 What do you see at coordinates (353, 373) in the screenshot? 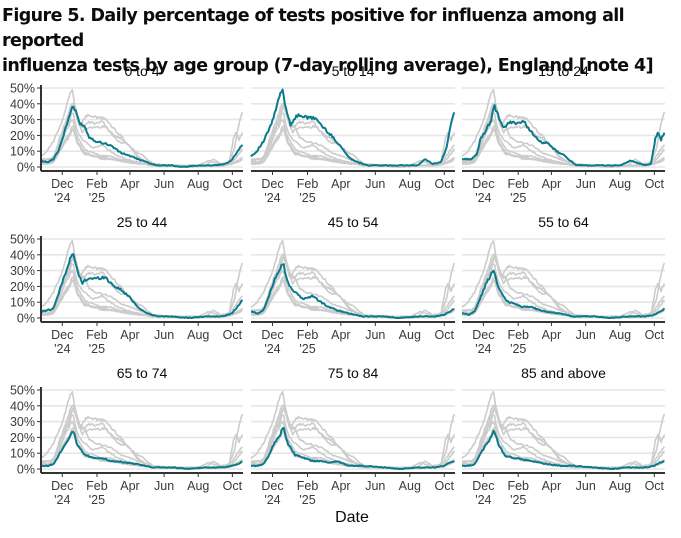
I see `panel-title: 75 to 84` at bounding box center [353, 373].